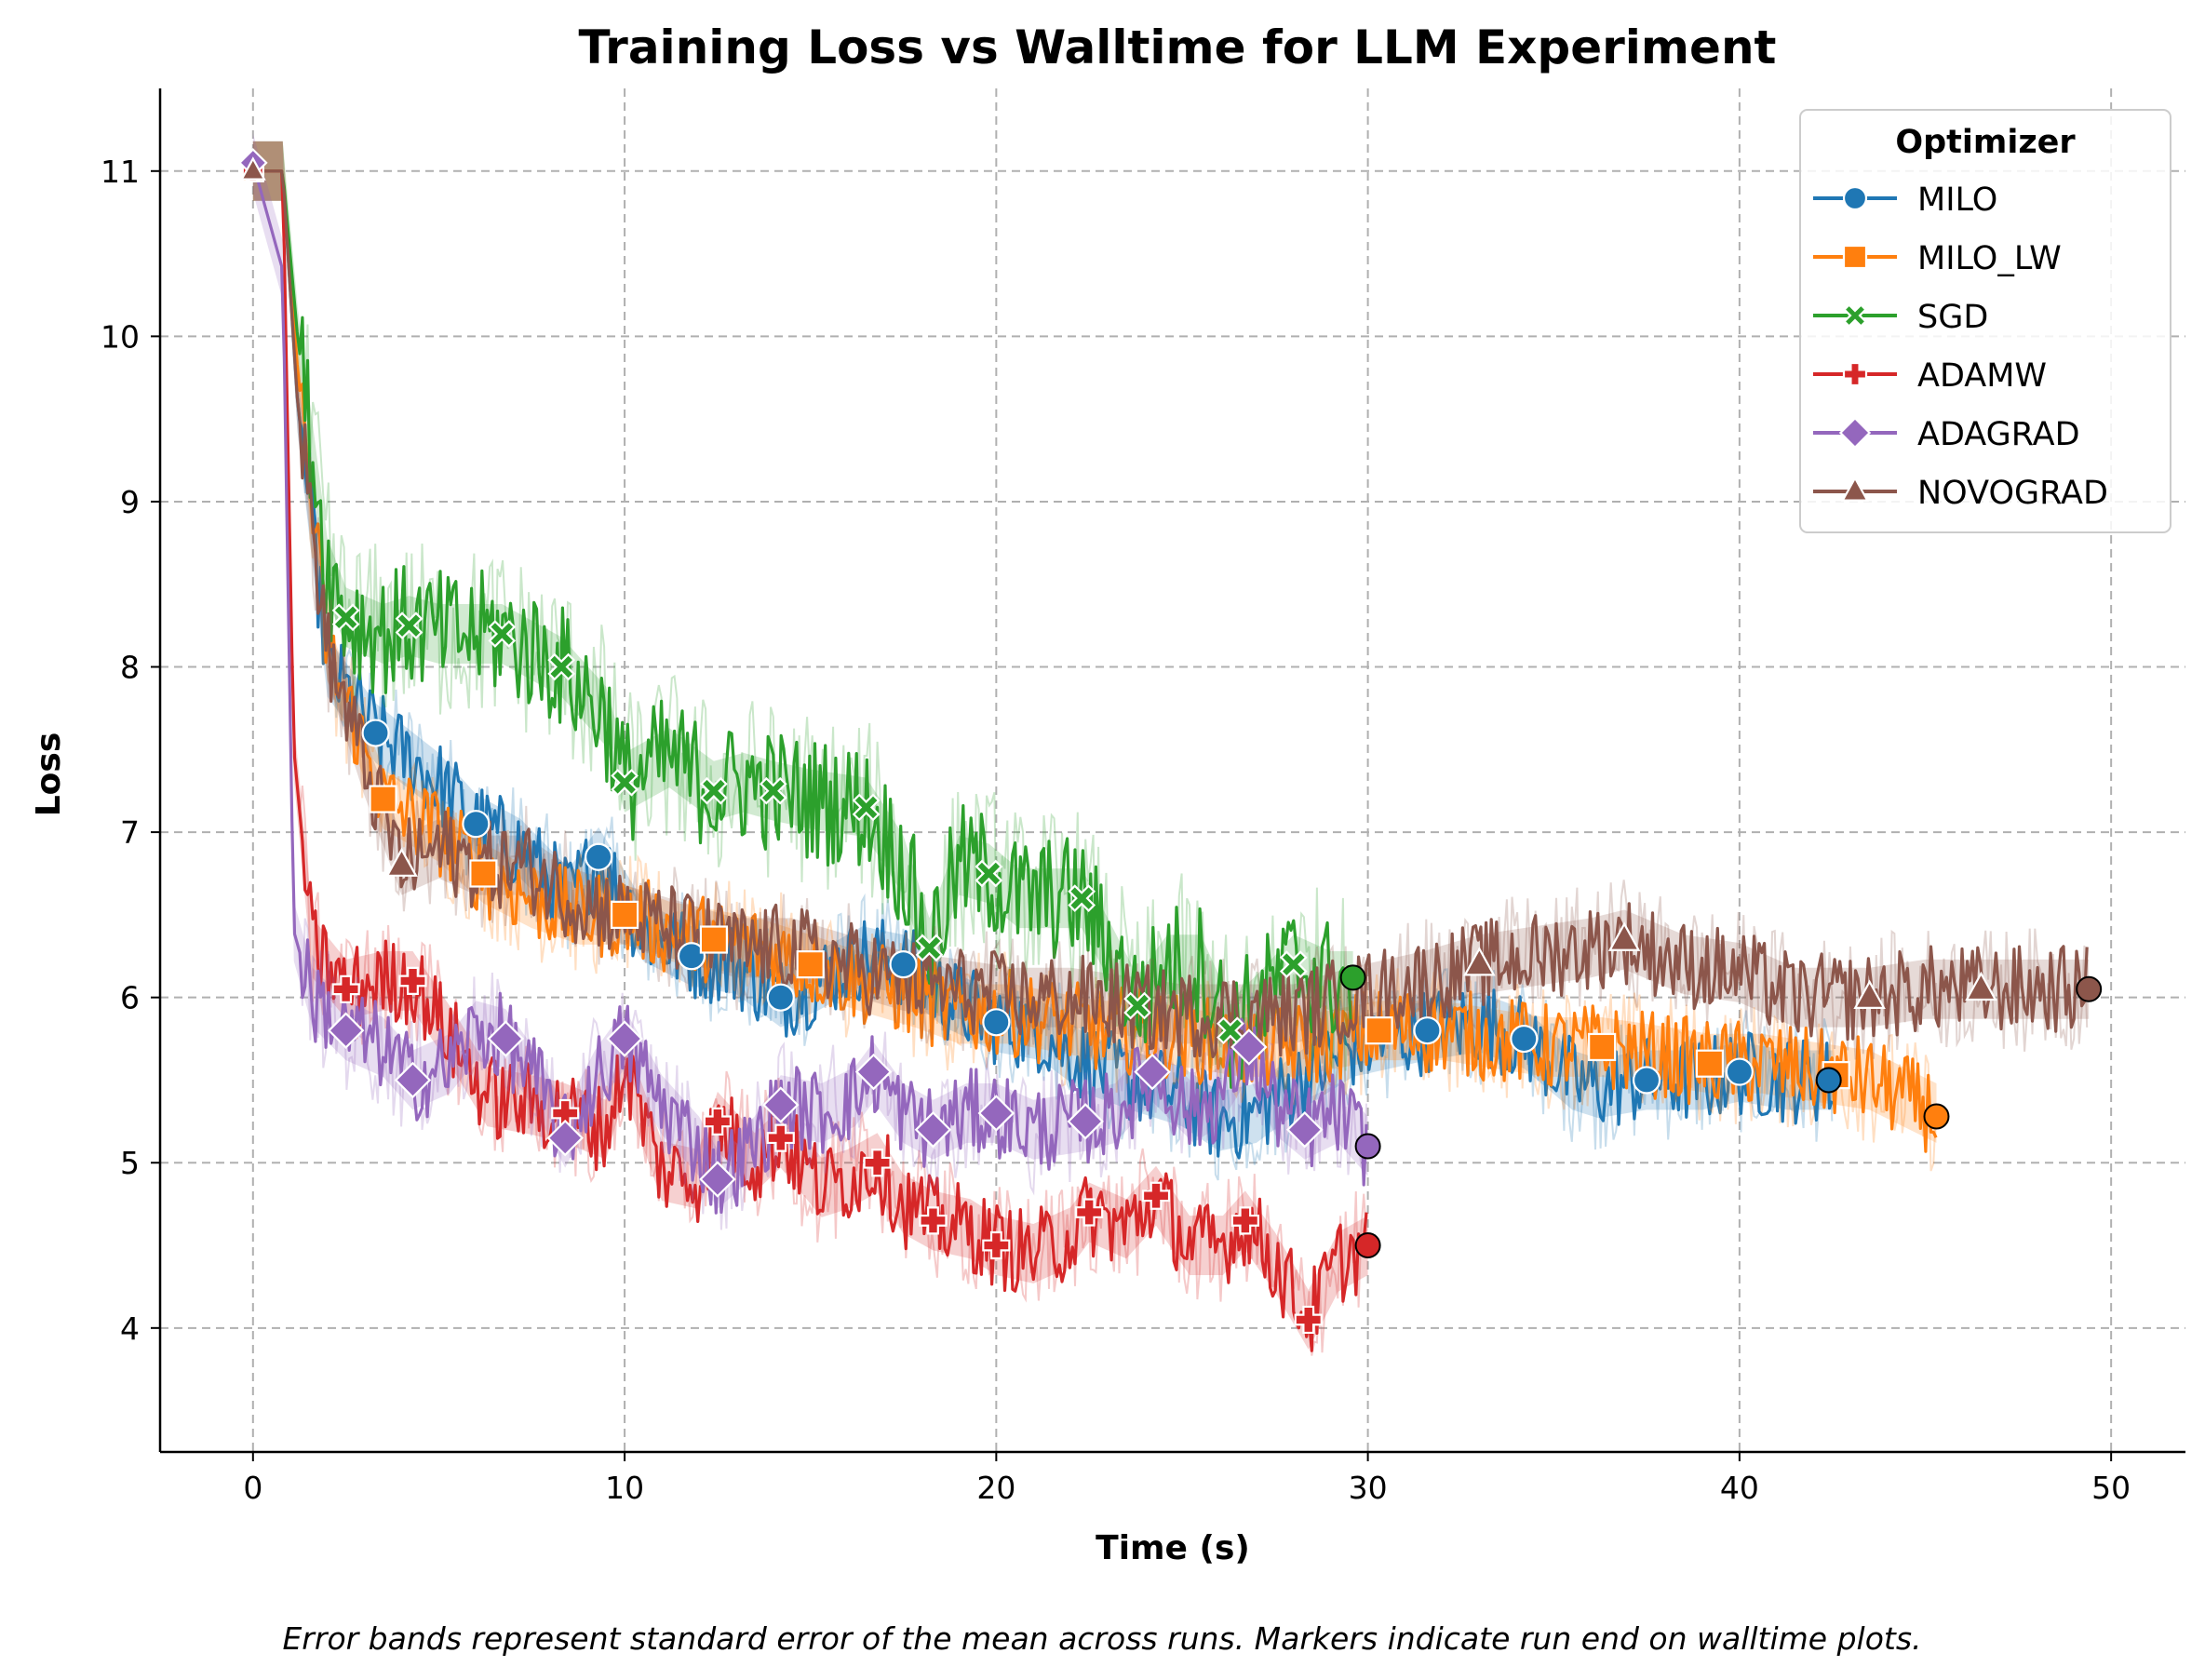  I want to click on legend-label-milo_lw: MILO_LW, so click(1990, 258).